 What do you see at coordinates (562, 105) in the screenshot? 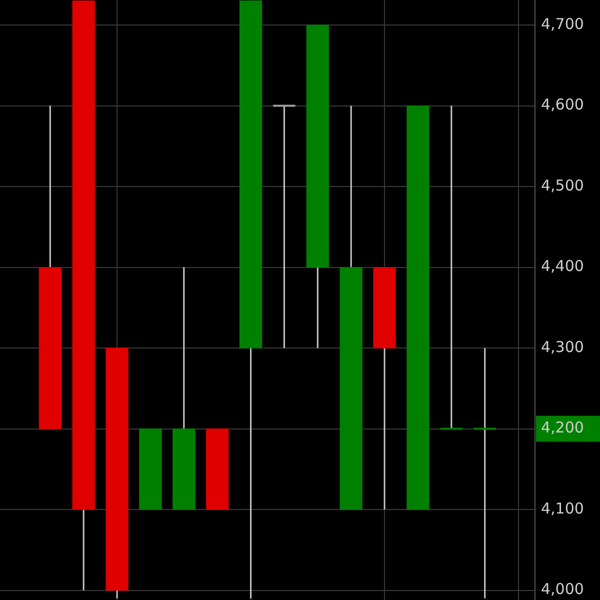
I see `y-tick-label: 4,600` at bounding box center [562, 105].